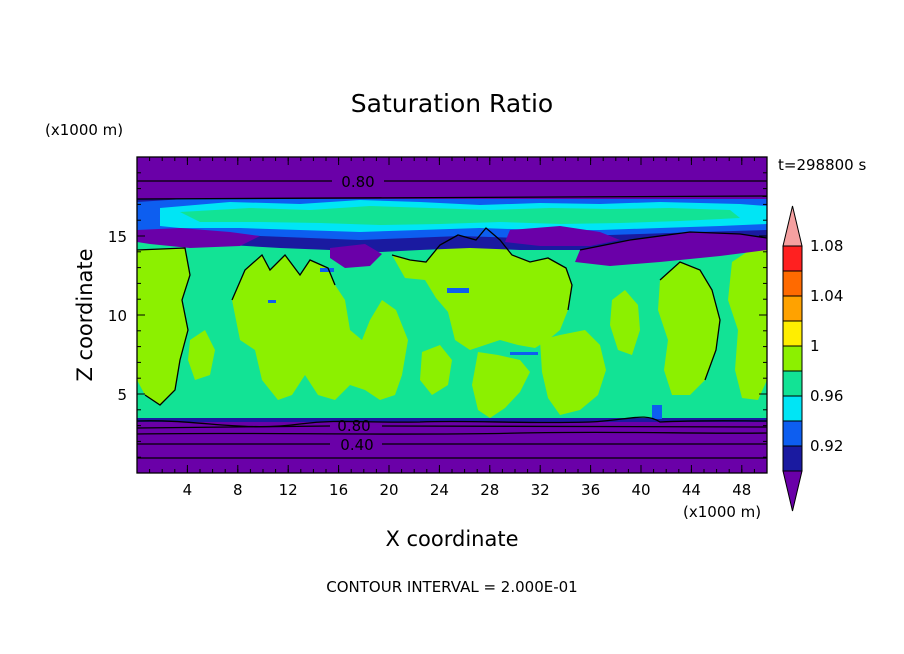 The height and width of the screenshot is (654, 904). Describe the element at coordinates (188, 490) in the screenshot. I see `x-tick-label: 4` at that location.